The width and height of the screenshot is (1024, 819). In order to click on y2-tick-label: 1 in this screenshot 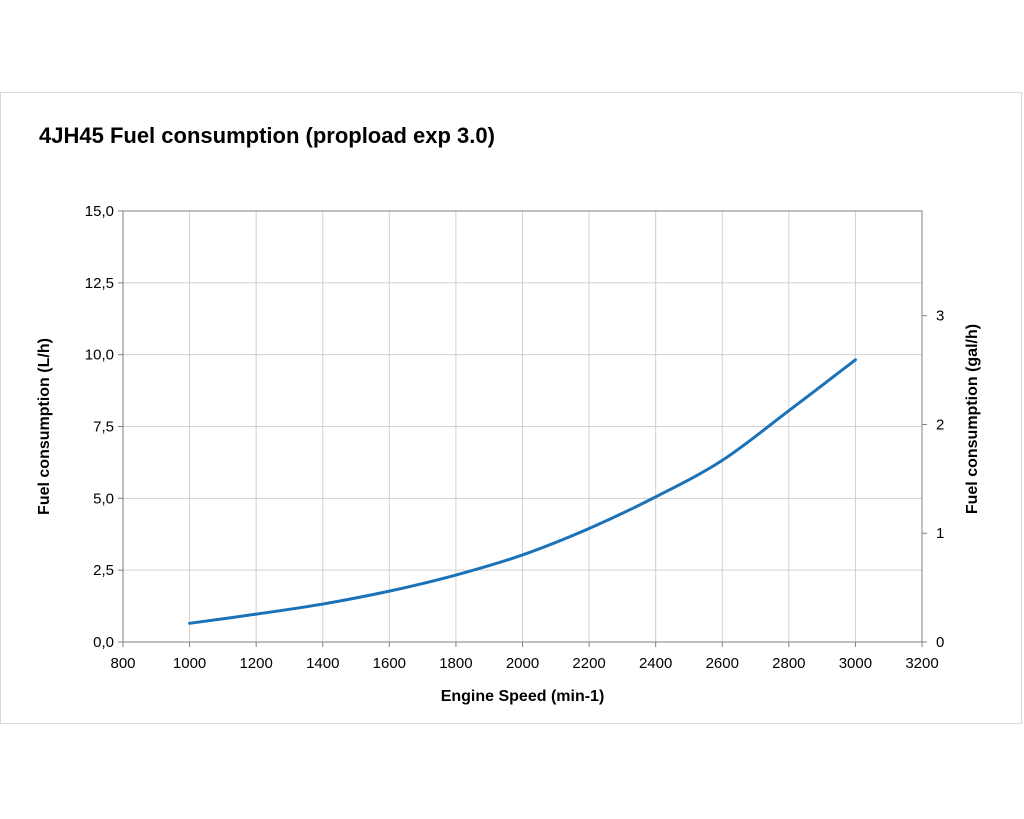, I will do `click(940, 533)`.